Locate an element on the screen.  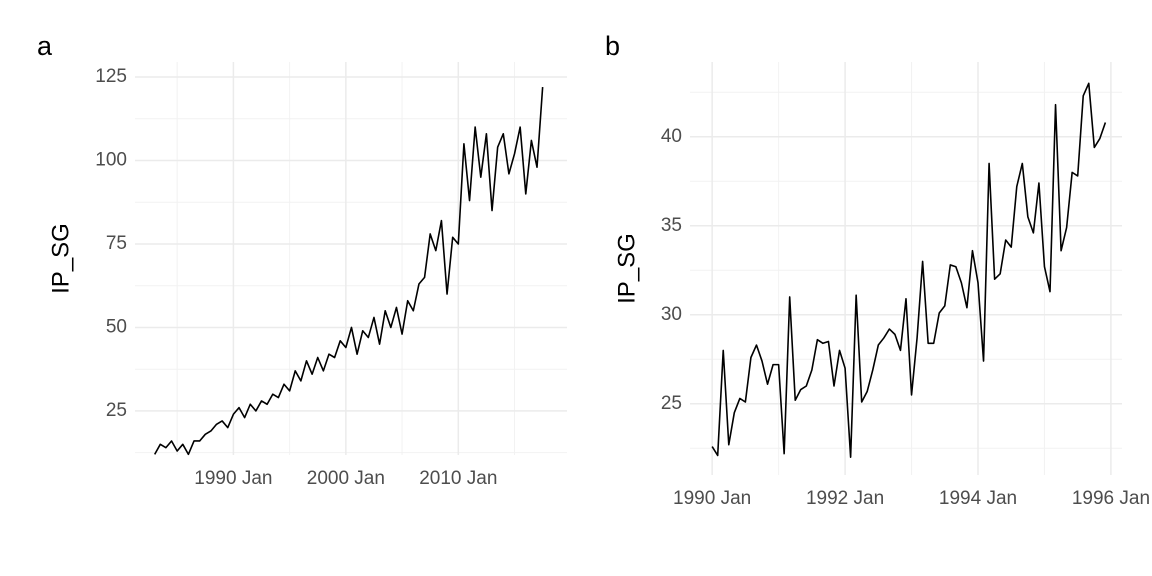
y-tick-label: 75 is located at coordinates (116, 243).